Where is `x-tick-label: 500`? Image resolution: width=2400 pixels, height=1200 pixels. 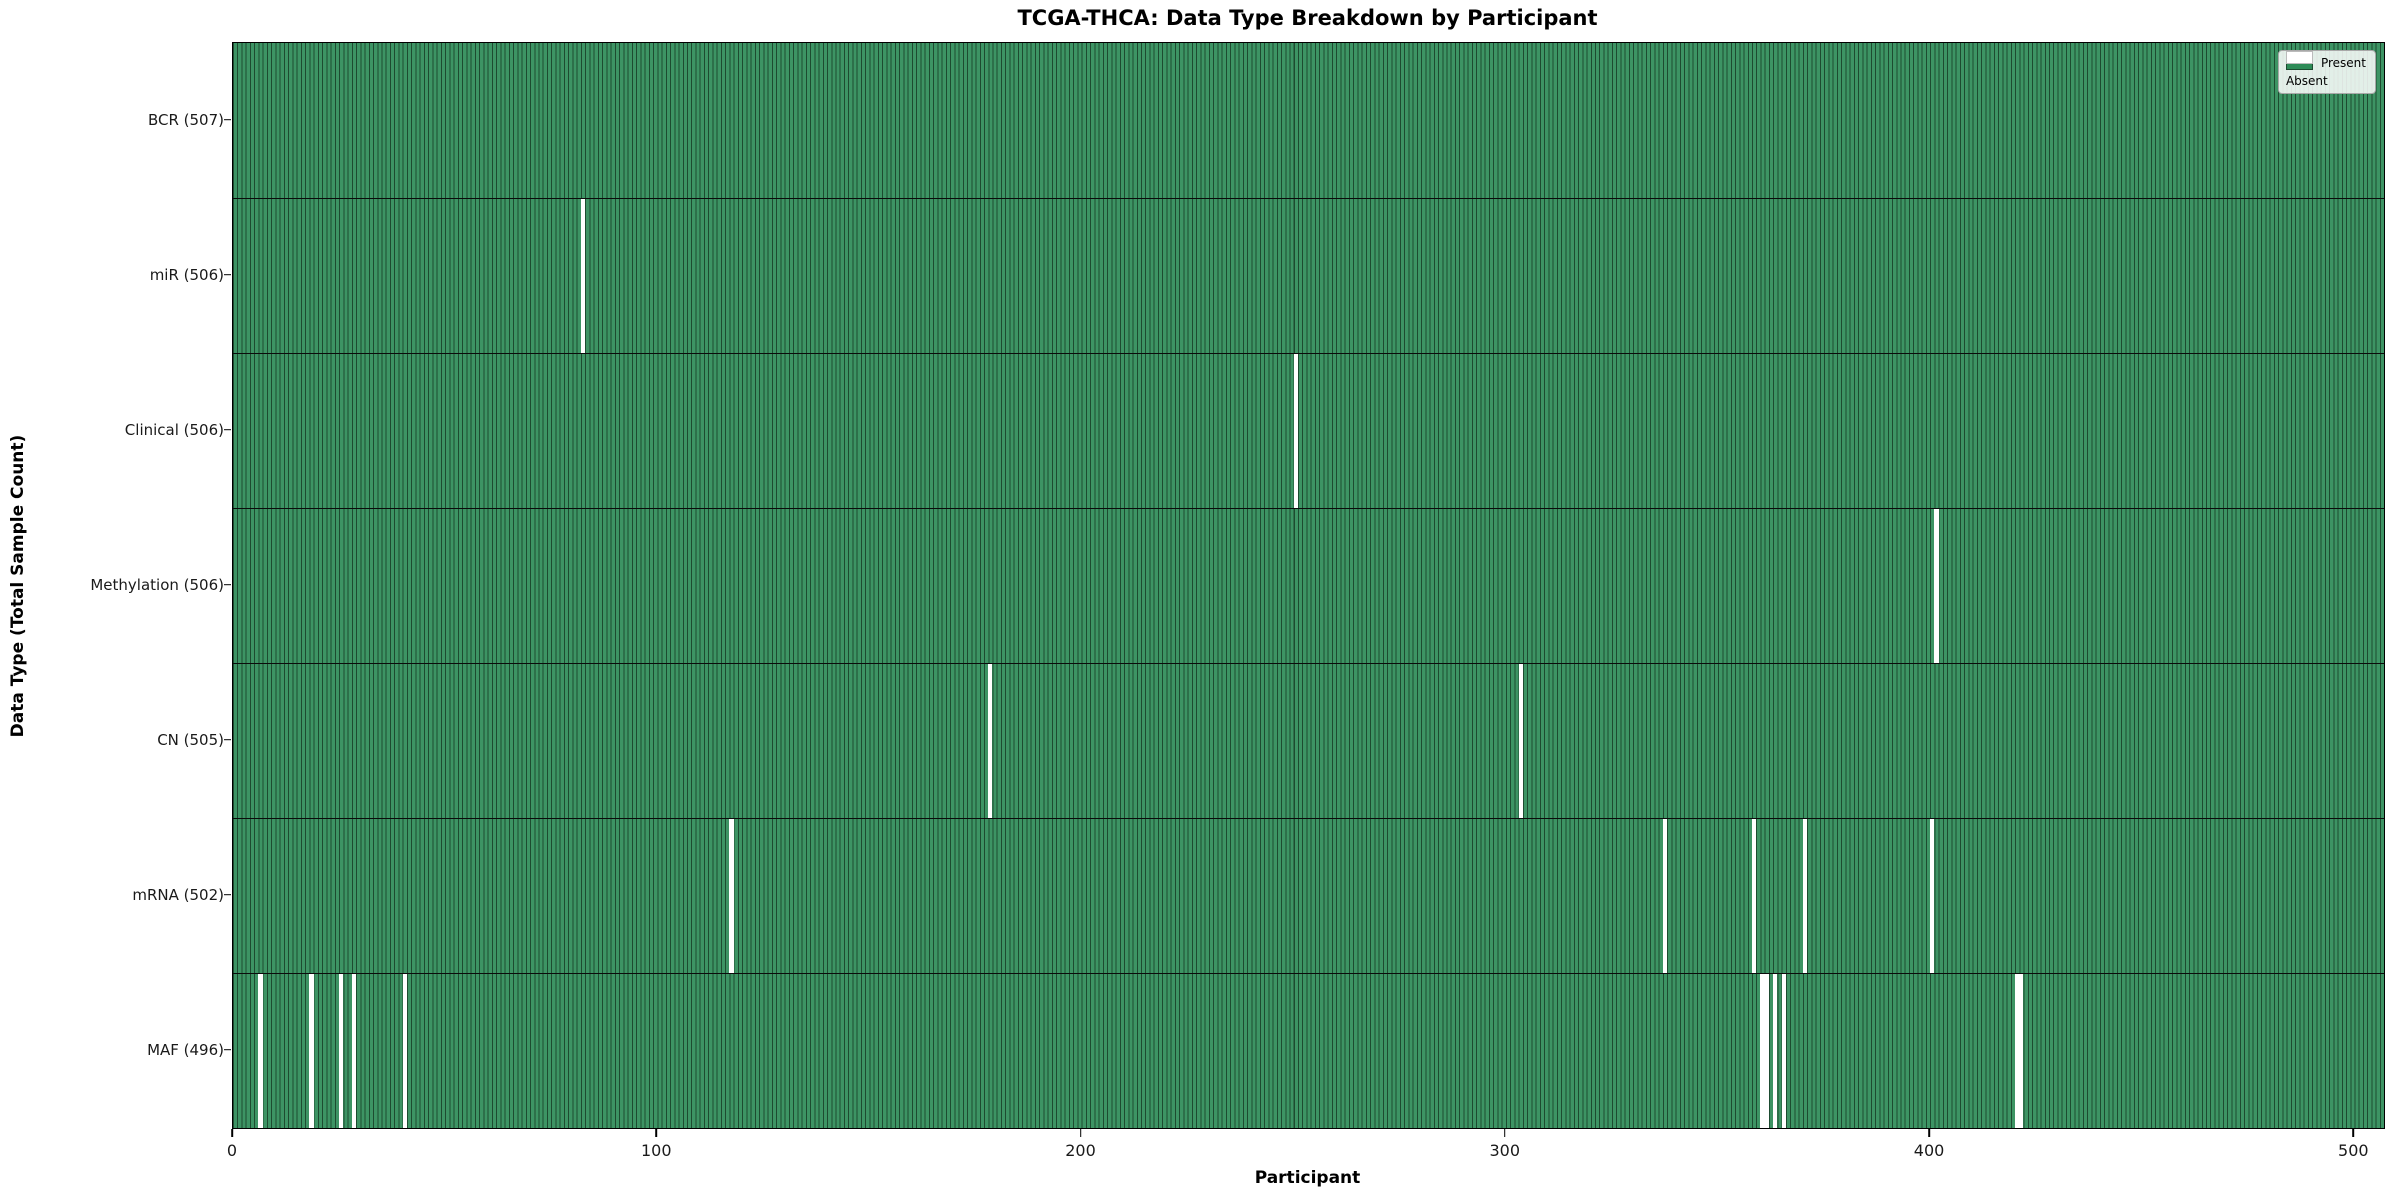
x-tick-label: 500 is located at coordinates (2353, 1150).